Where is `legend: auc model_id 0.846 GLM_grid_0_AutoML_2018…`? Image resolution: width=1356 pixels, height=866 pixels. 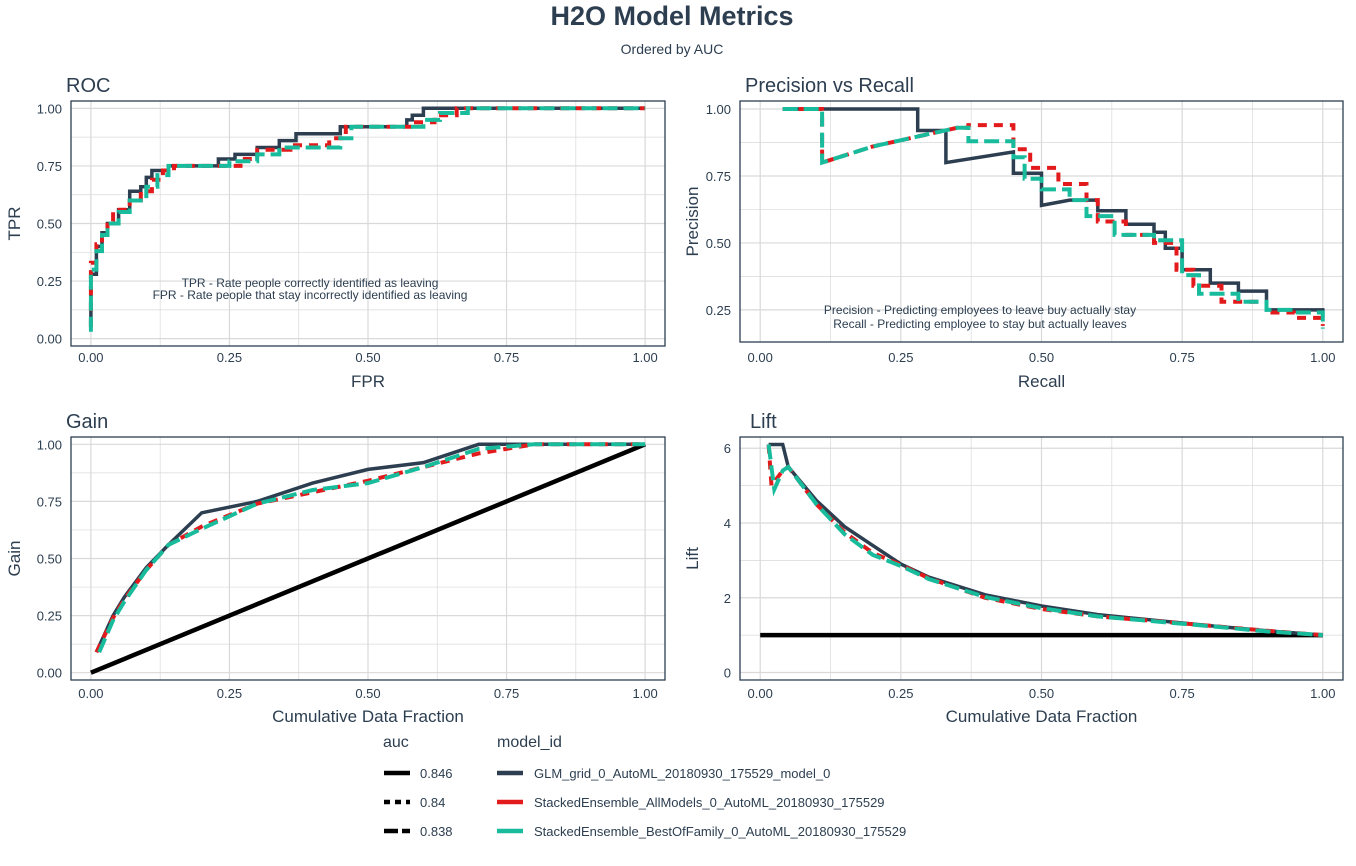
legend: auc model_id 0.846 GLM_grid_0_AutoML_2018… is located at coordinates (644, 786).